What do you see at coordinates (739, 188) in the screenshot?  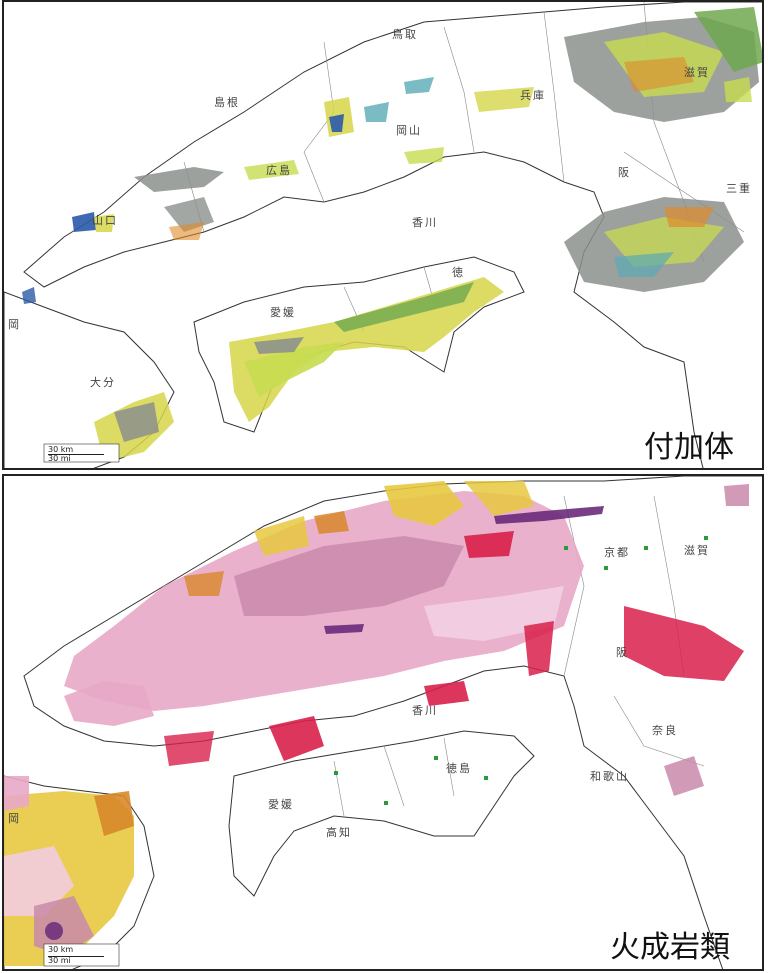 I see `prefecture-label: 三重` at bounding box center [739, 188].